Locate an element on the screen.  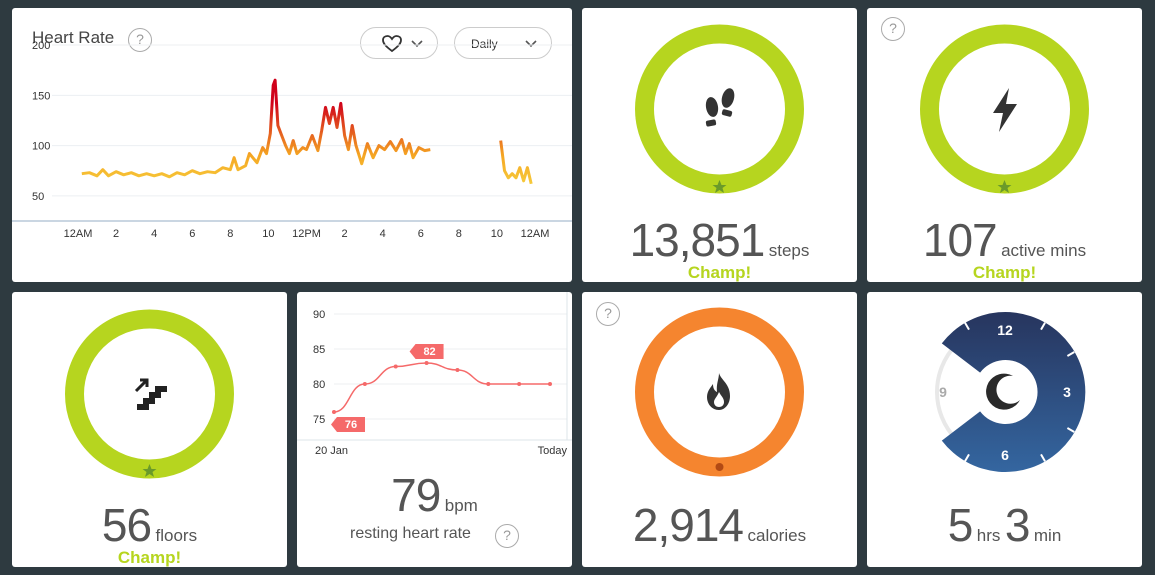
sleep-arc is located at coordinates (1013, 392).